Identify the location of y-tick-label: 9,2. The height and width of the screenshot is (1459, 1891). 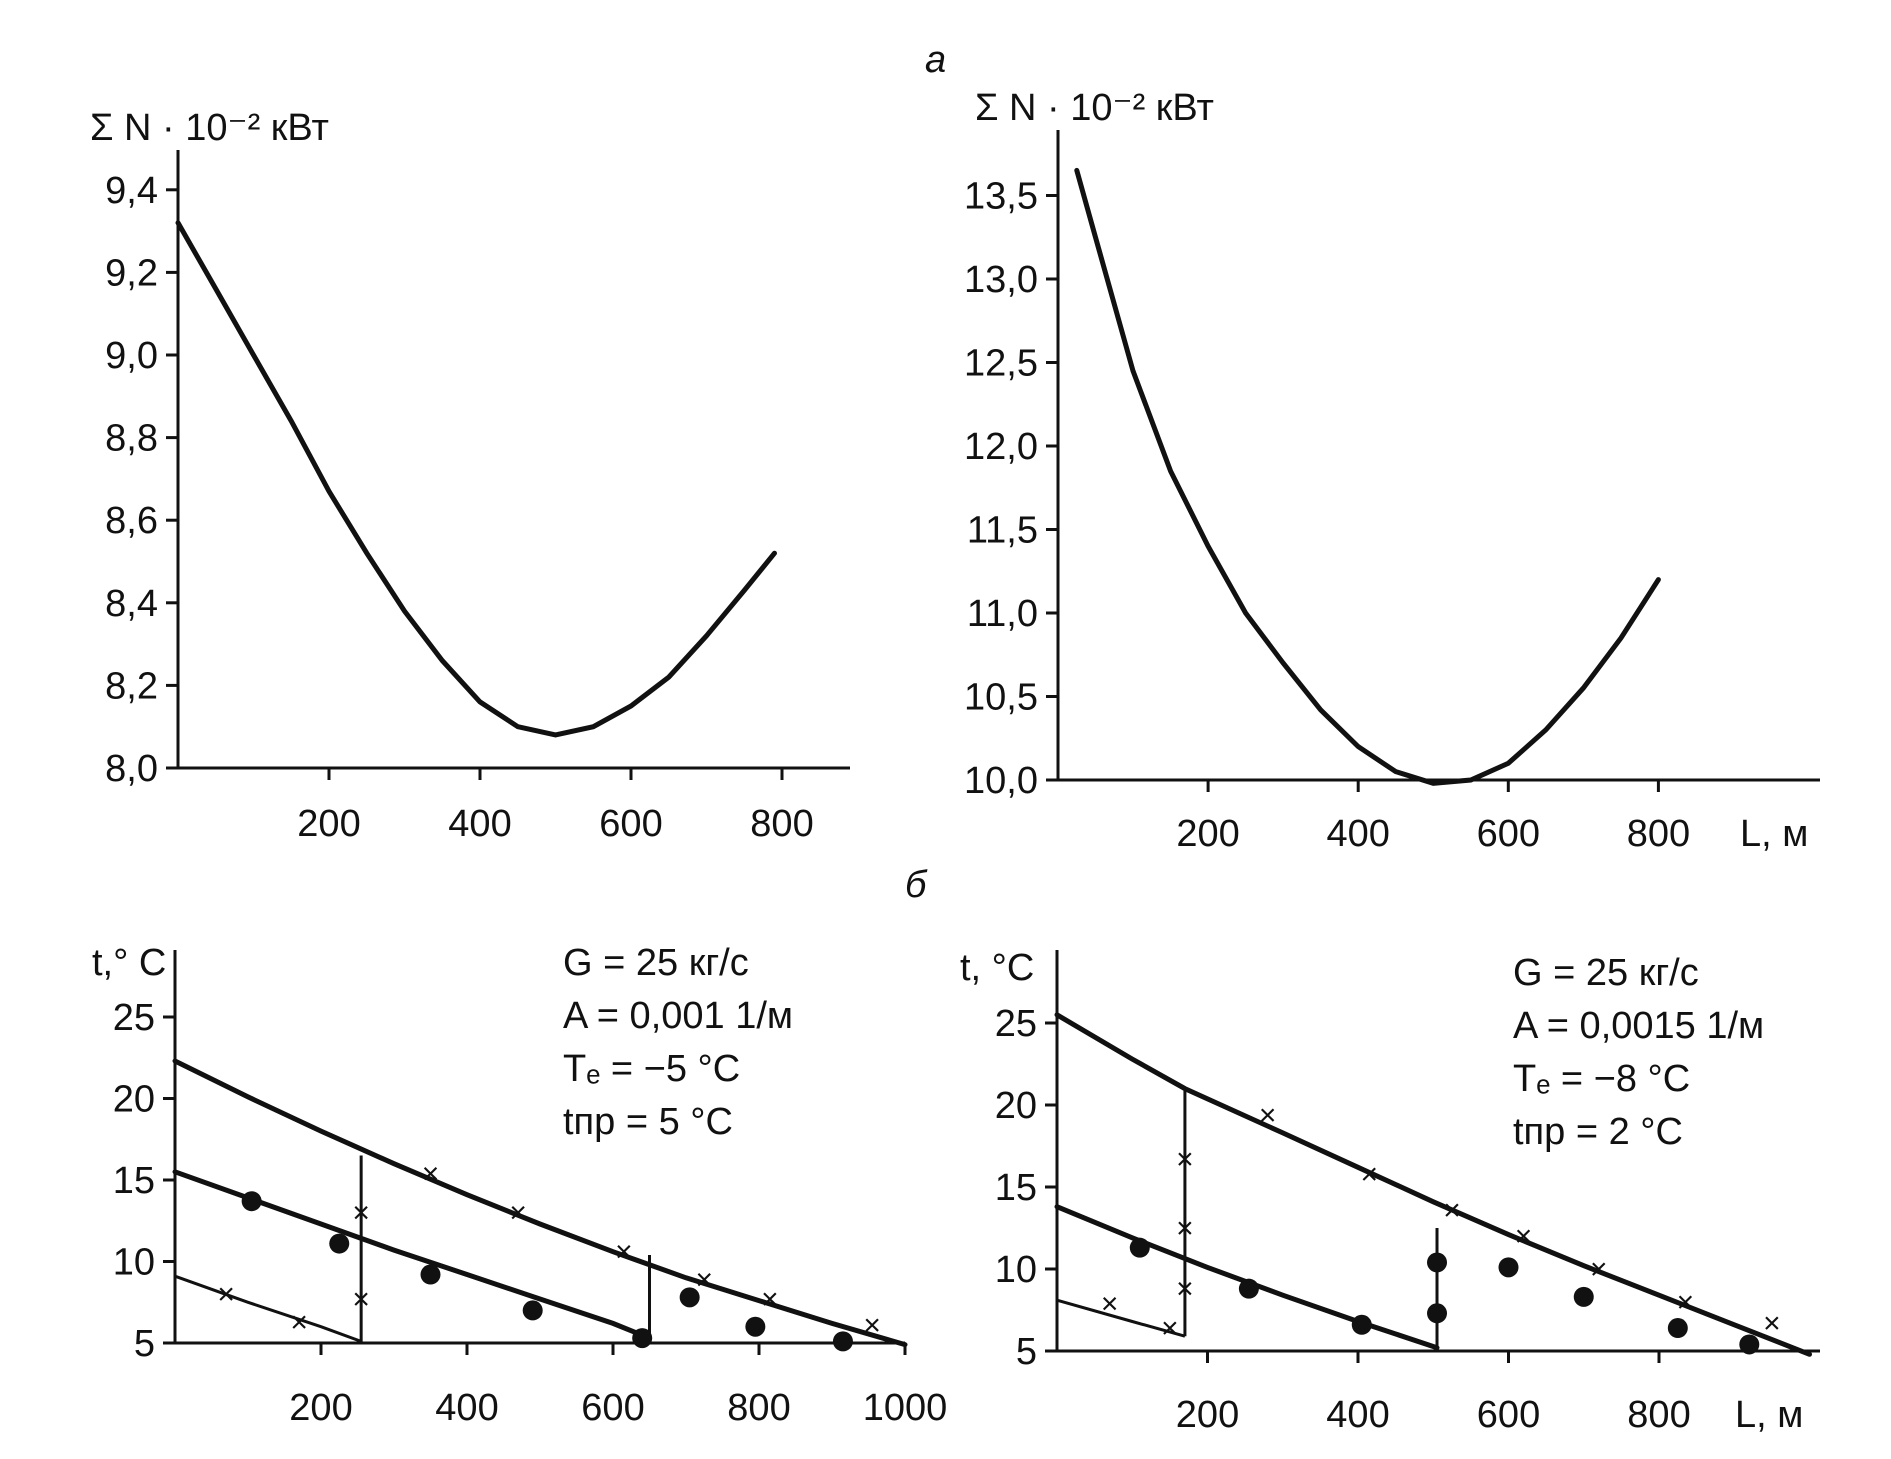
(131, 273).